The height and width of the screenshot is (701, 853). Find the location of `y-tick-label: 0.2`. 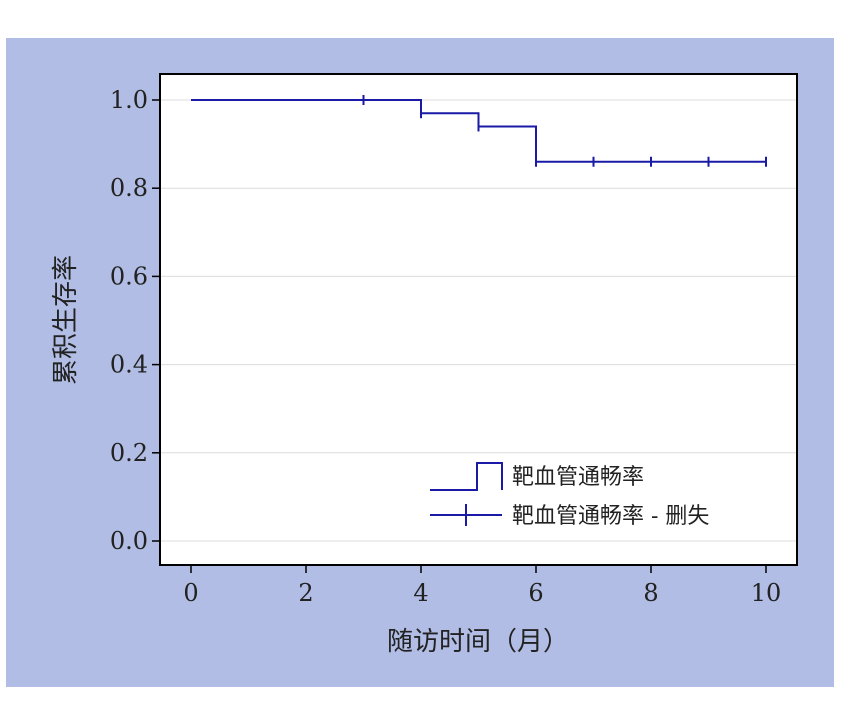

y-tick-label: 0.2 is located at coordinates (129, 453).